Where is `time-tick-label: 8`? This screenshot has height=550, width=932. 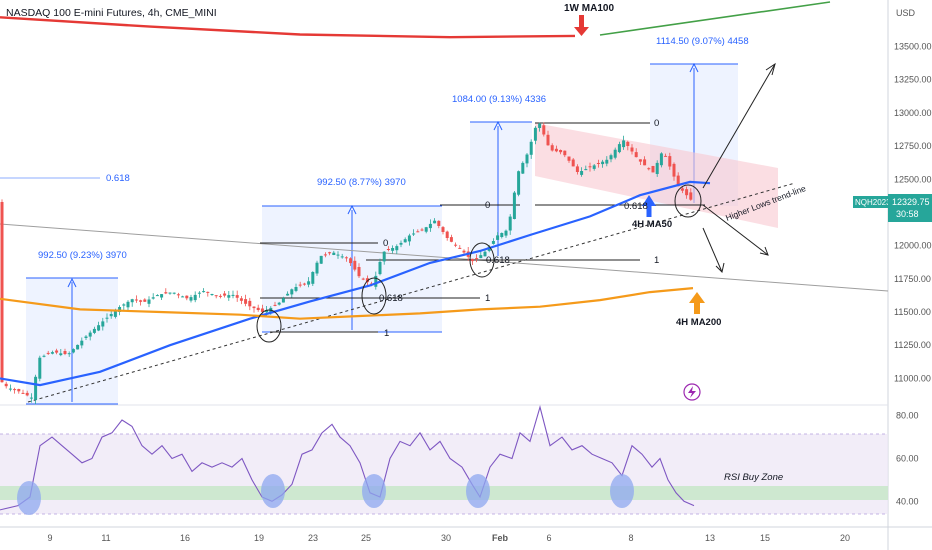 time-tick-label: 8 is located at coordinates (630, 538).